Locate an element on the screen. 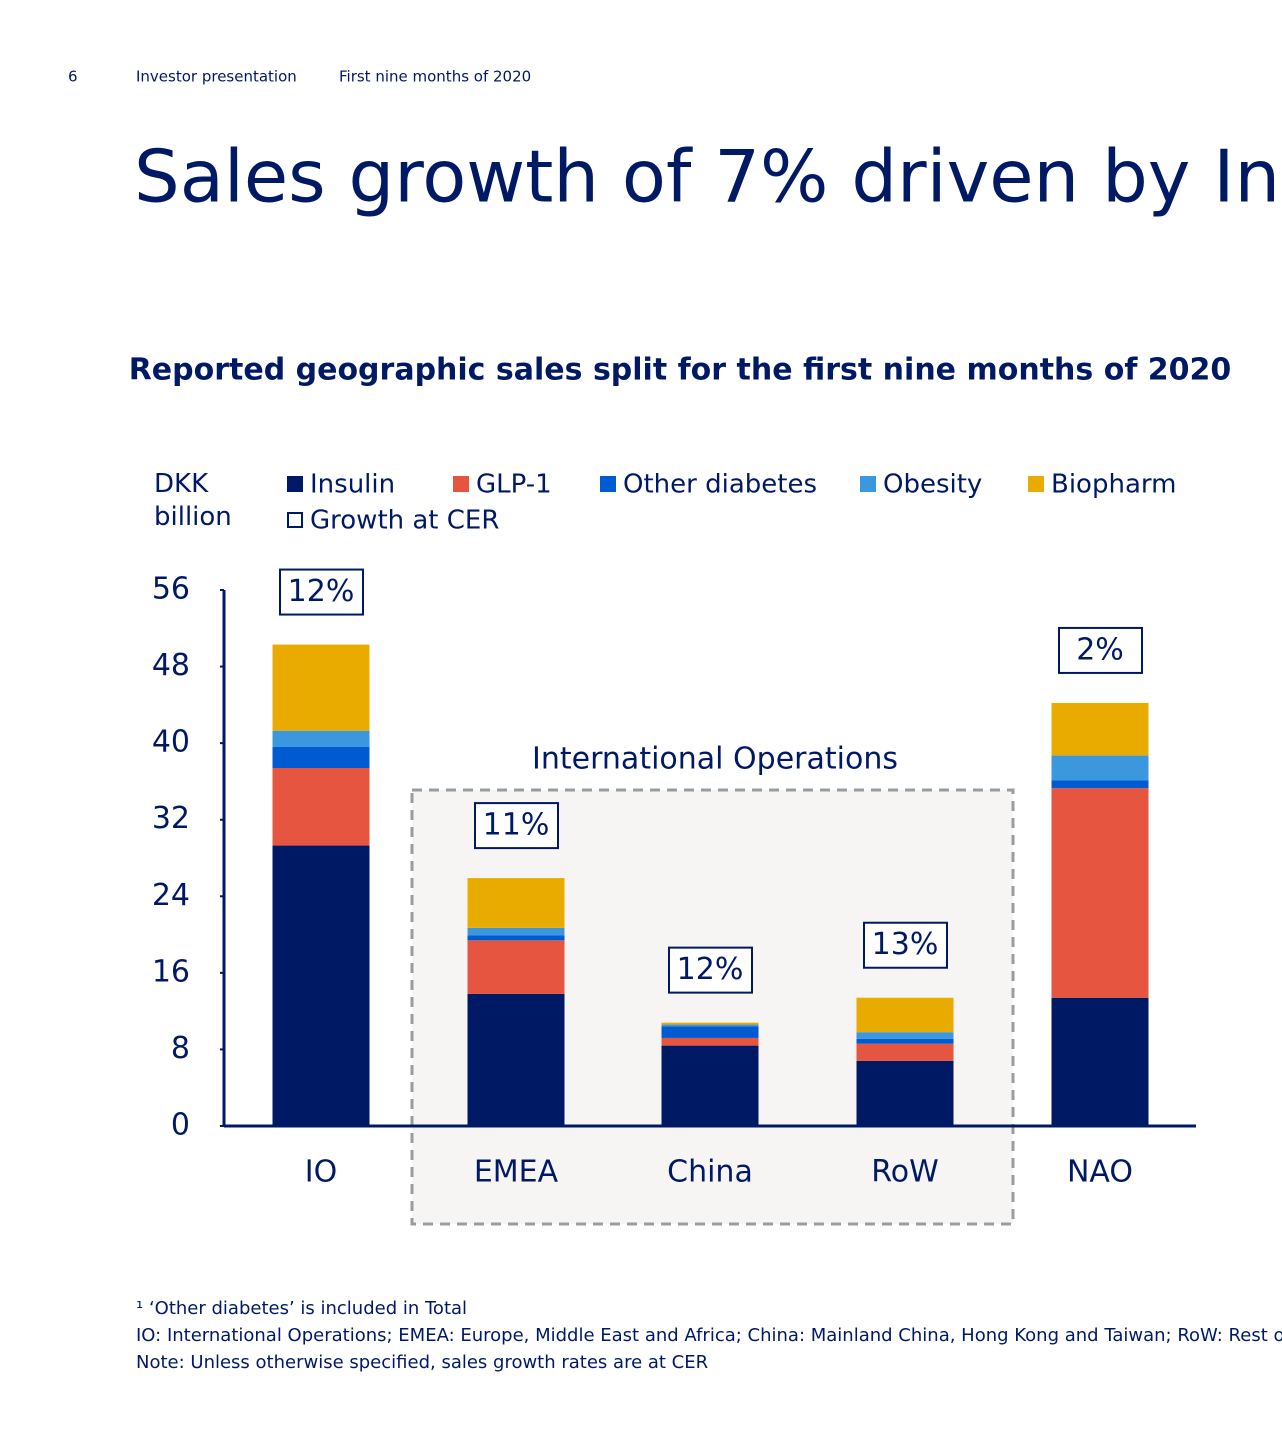 The image size is (1282, 1442). group-label: International Operations is located at coordinates (715, 759).